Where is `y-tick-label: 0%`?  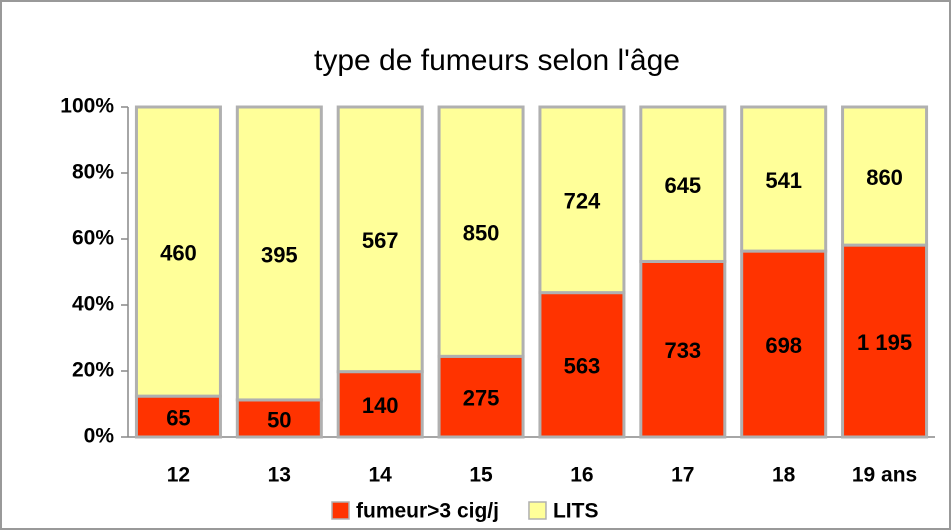 y-tick-label: 0% is located at coordinates (99, 436).